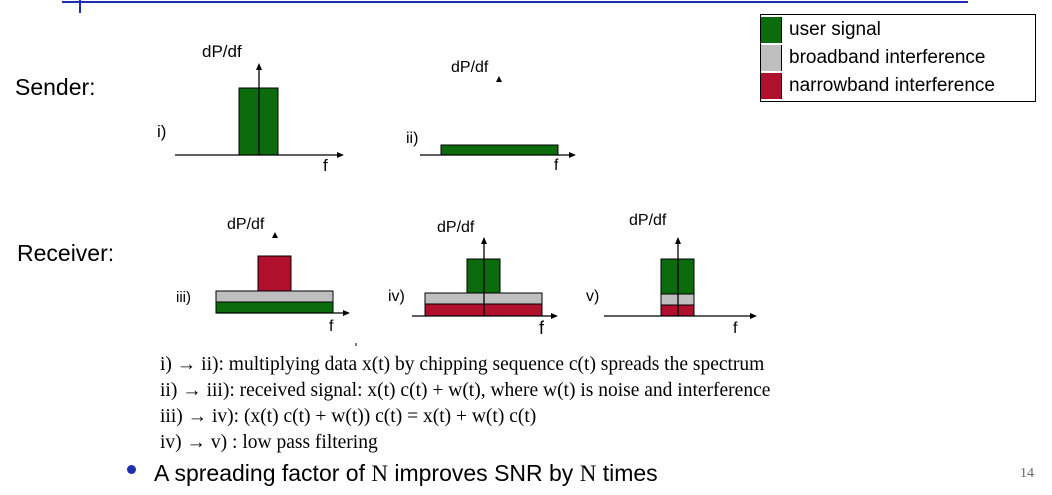 This screenshot has height=495, width=1052. What do you see at coordinates (269, 442) in the screenshot?
I see `note-line: iv) → v) : low pass filtering` at bounding box center [269, 442].